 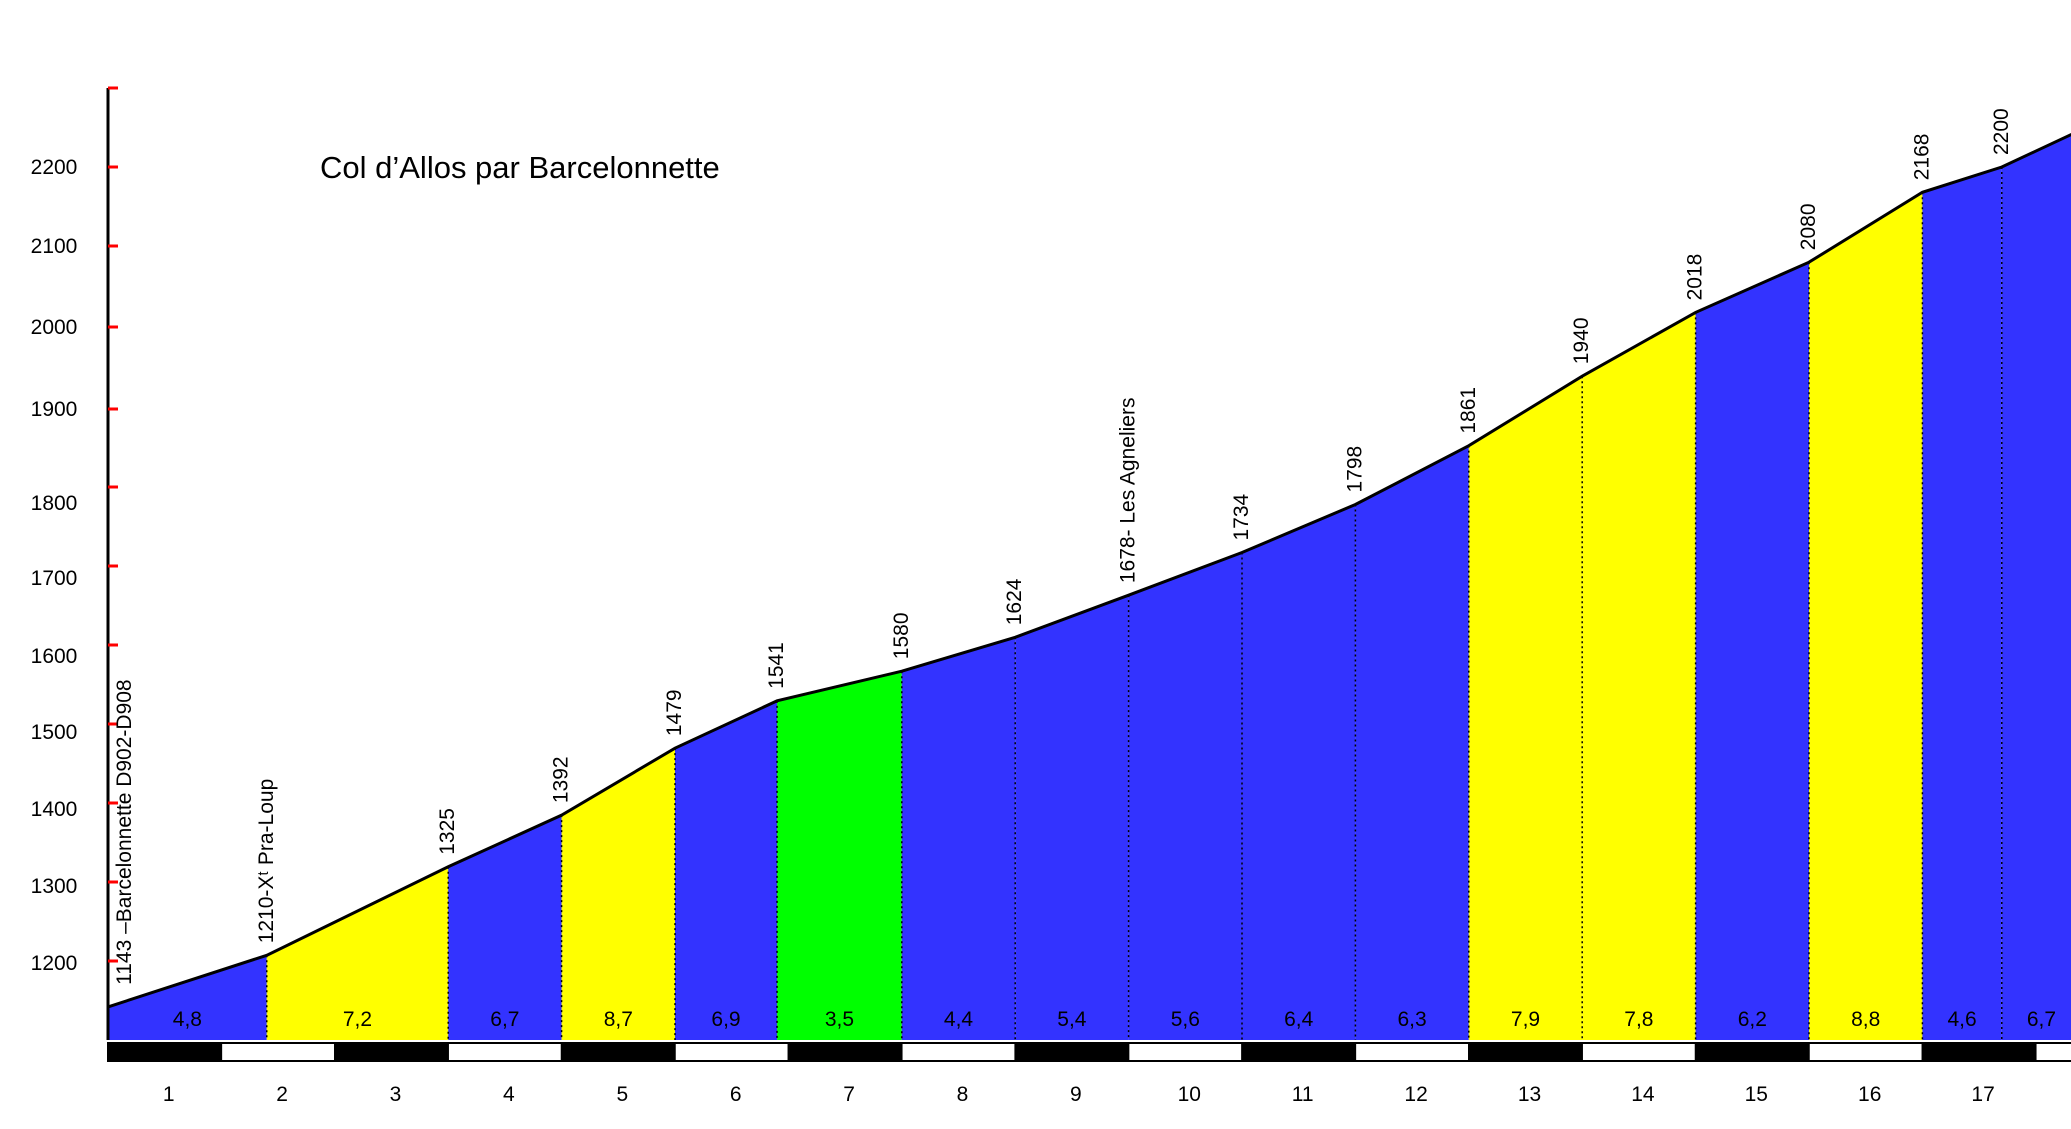 What do you see at coordinates (1638, 1019) in the screenshot?
I see `grade-label: 7,8` at bounding box center [1638, 1019].